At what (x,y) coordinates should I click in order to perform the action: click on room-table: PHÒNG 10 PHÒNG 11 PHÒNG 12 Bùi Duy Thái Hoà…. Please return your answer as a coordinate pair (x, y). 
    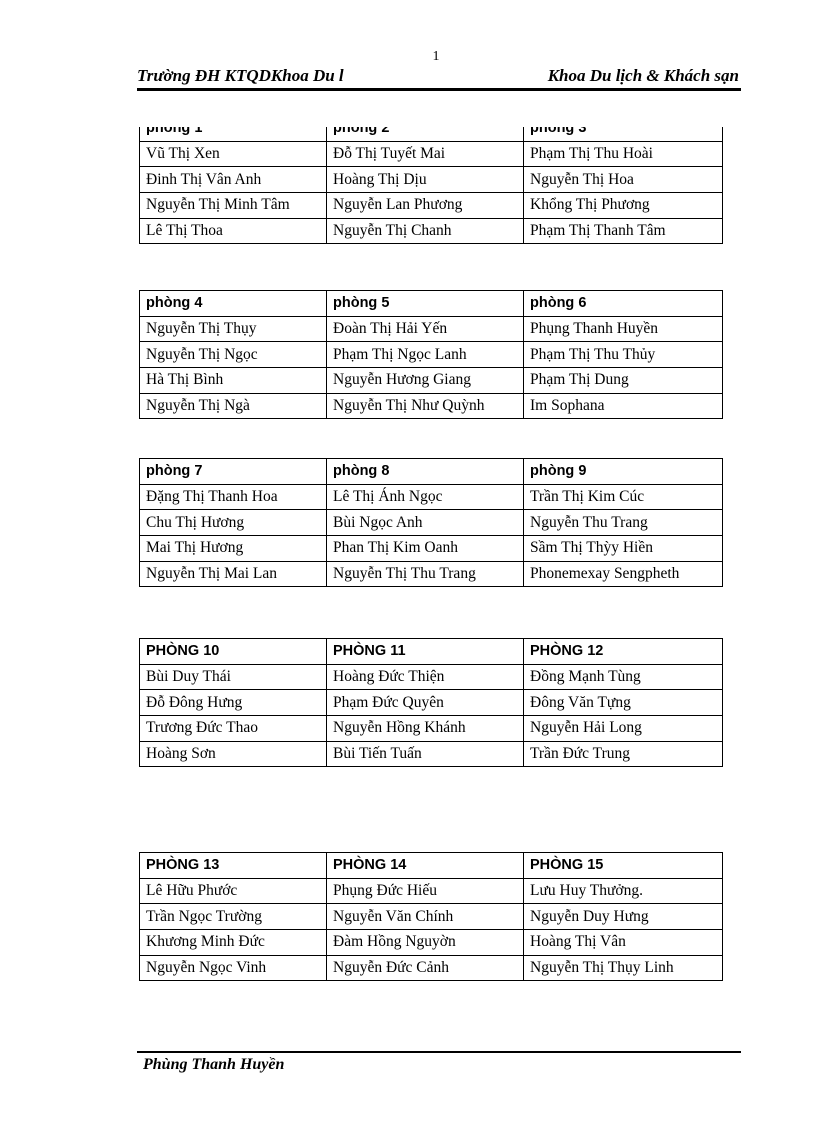
    Looking at the image, I should click on (431, 703).